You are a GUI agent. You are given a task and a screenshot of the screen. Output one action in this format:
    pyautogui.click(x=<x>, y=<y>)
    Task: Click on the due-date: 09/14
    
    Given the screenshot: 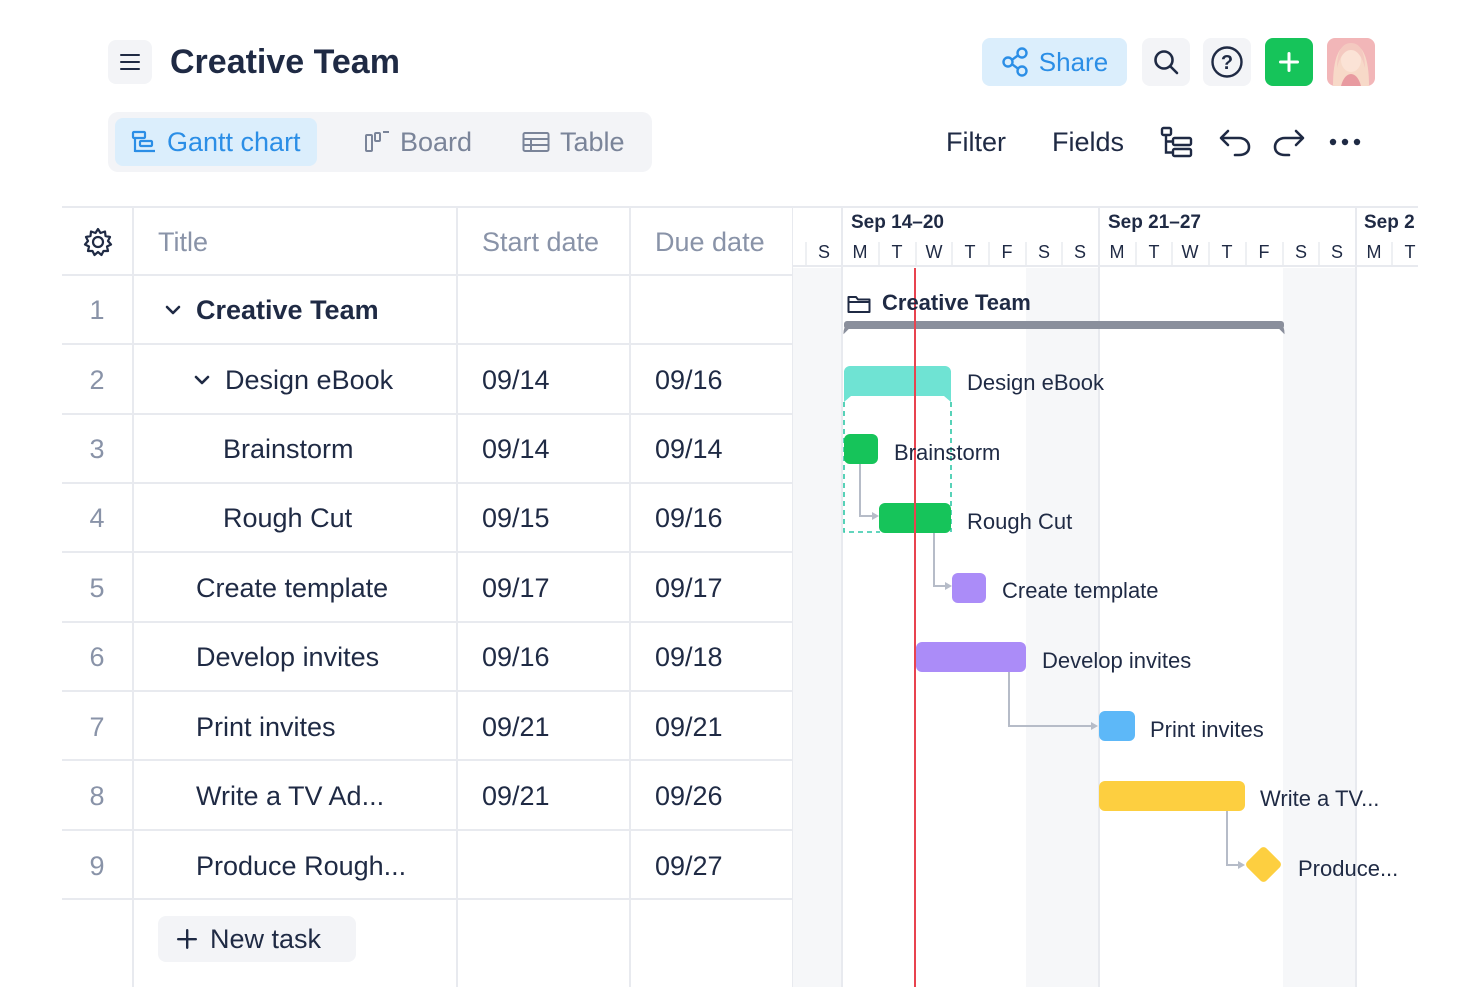 What is the action you would take?
    pyautogui.click(x=689, y=449)
    